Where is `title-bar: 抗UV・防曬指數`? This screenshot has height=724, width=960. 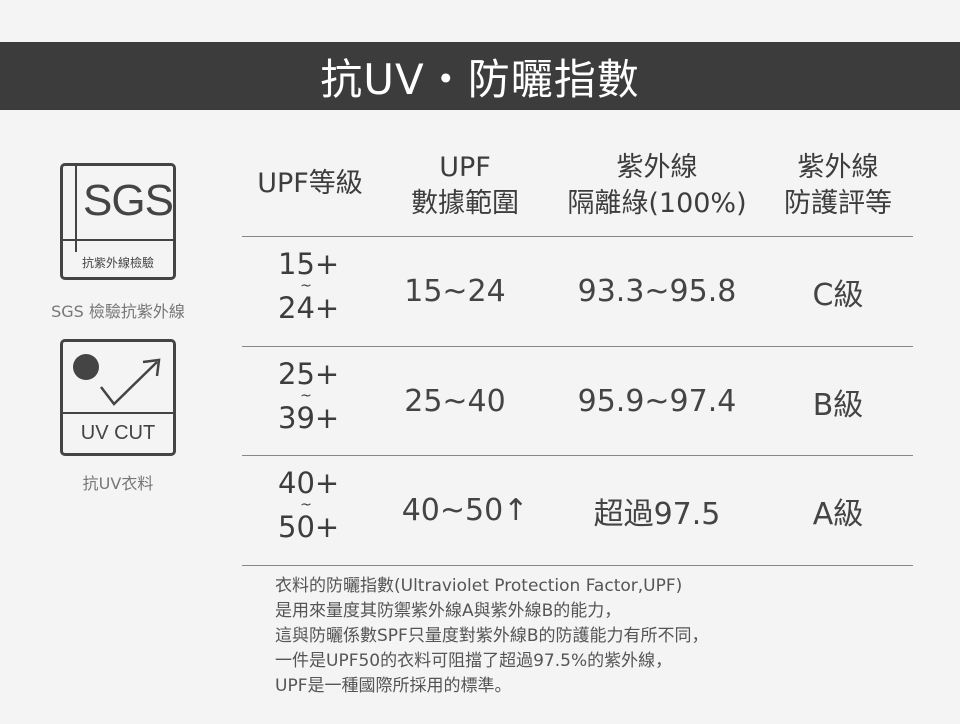
title-bar: 抗UV・防曬指數 is located at coordinates (480, 76).